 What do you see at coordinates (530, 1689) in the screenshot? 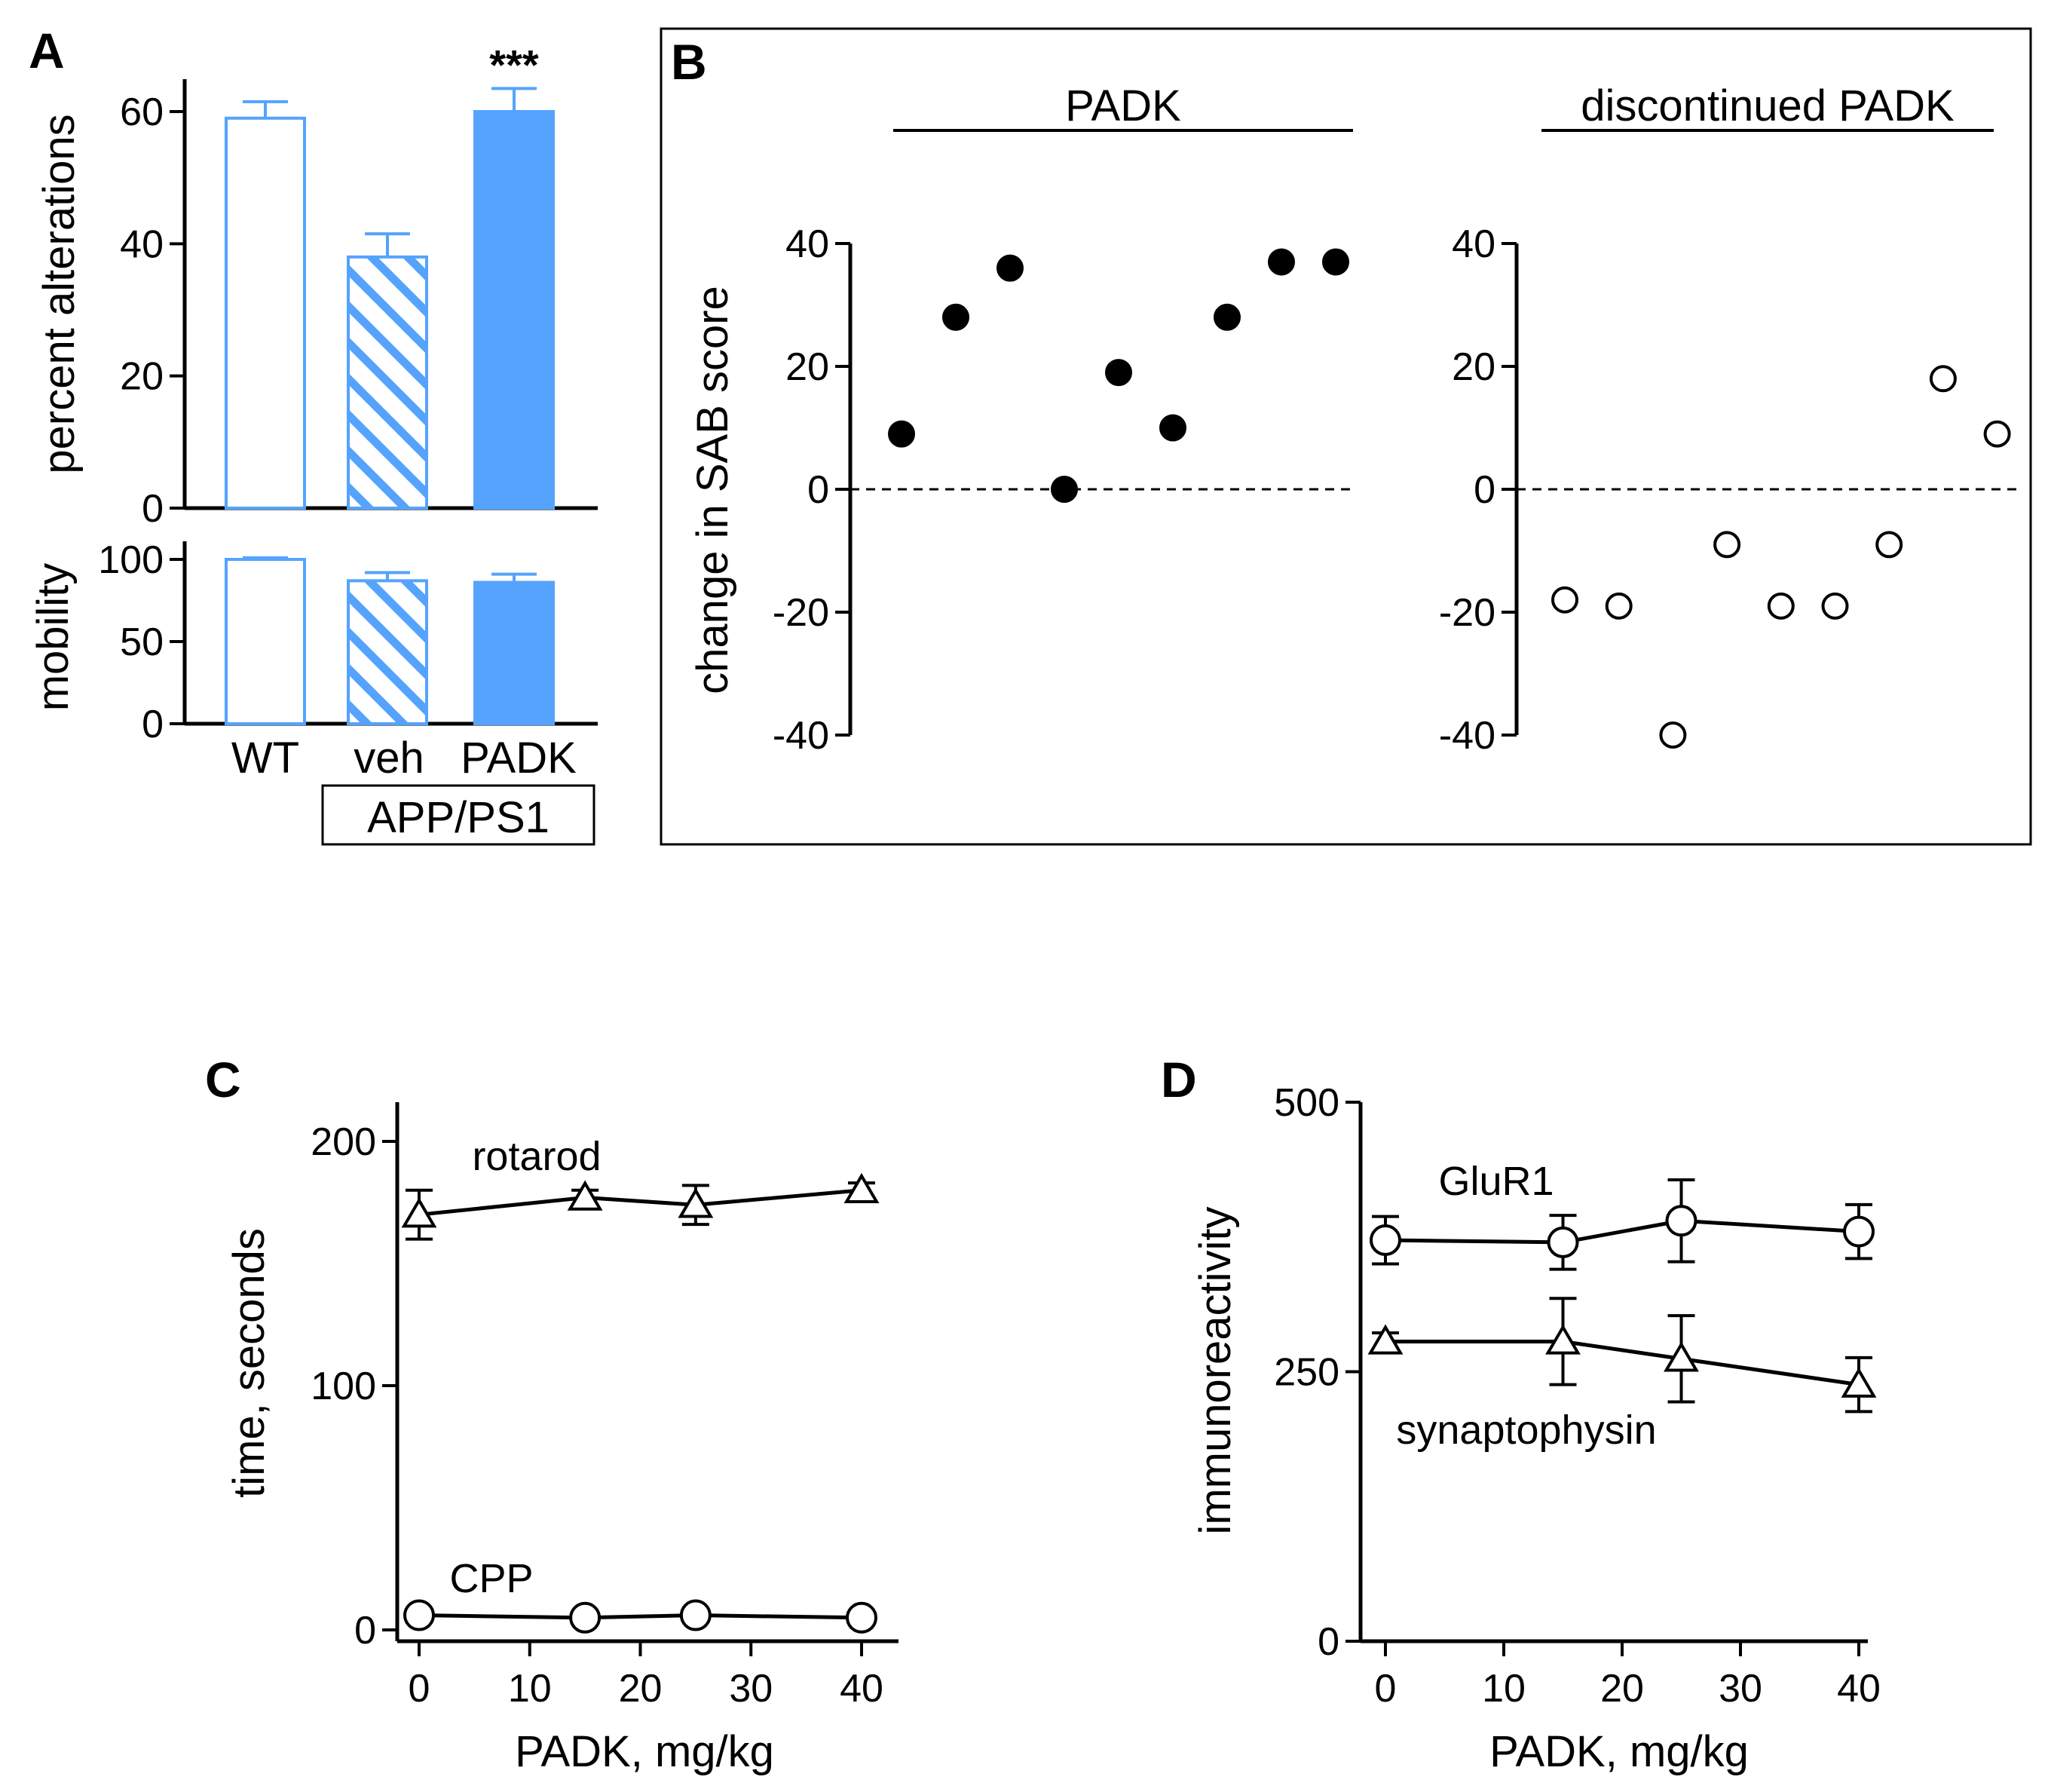
I see `panel-c-x-tick-label-1: 10` at bounding box center [530, 1689].